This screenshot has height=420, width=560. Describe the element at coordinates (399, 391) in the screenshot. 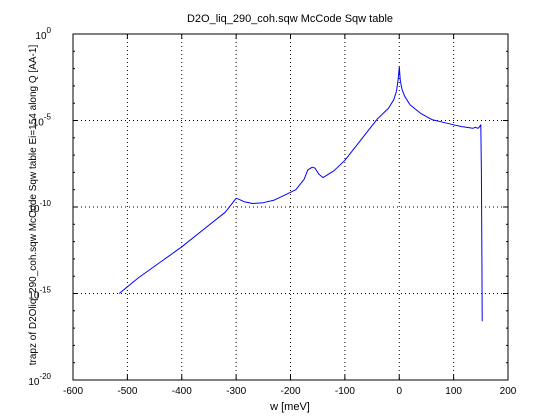

I see `x-tick-label: 0` at that location.